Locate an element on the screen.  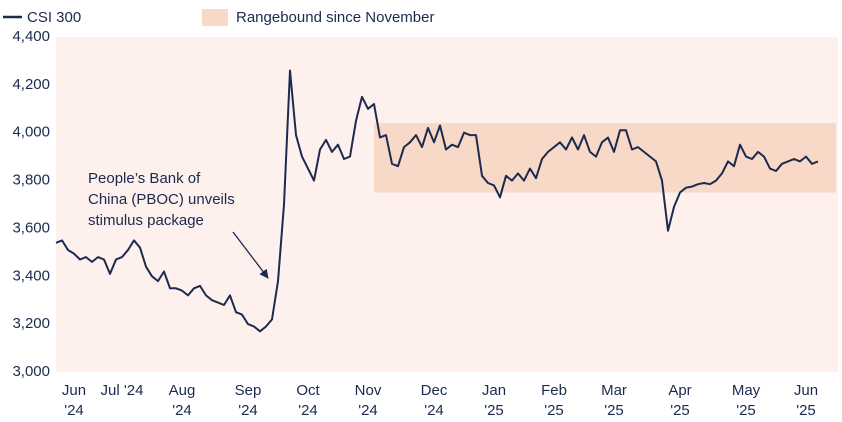
y-tick-label: 3,400 is located at coordinates (31, 275).